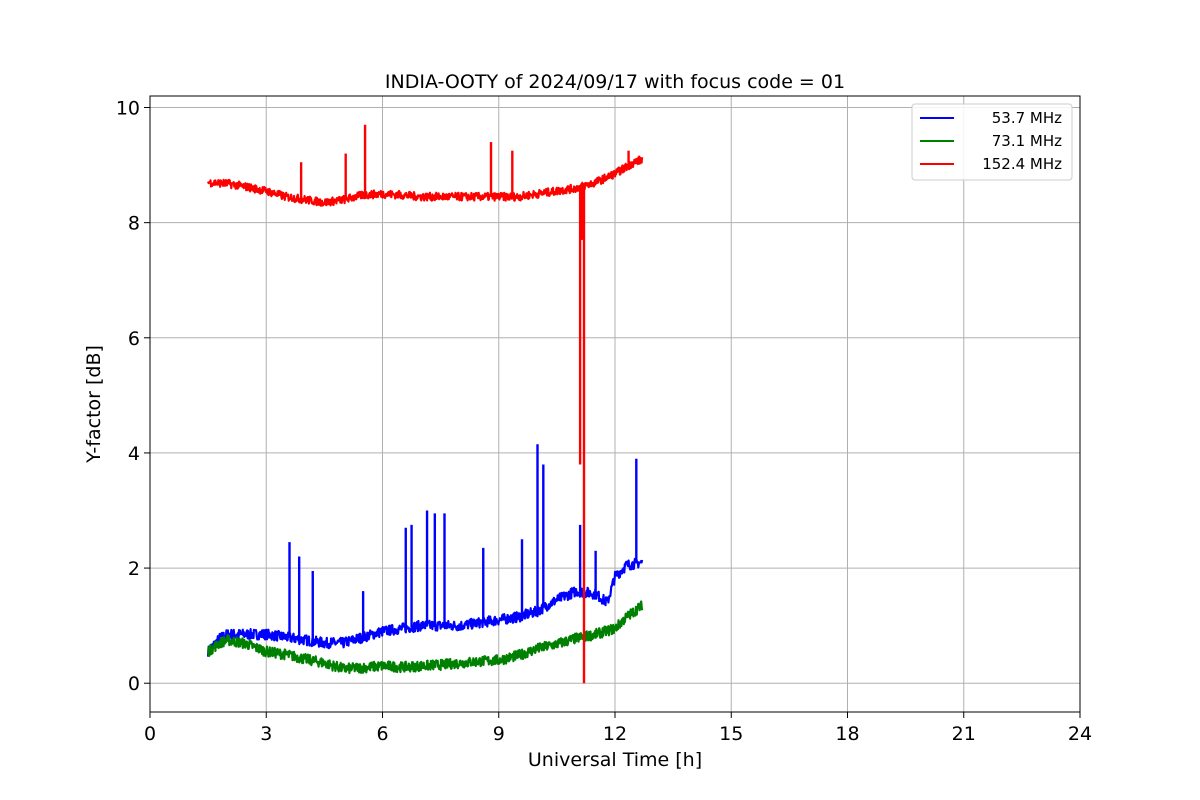  Describe the element at coordinates (134, 224) in the screenshot. I see `y-tick-label: 8` at that location.